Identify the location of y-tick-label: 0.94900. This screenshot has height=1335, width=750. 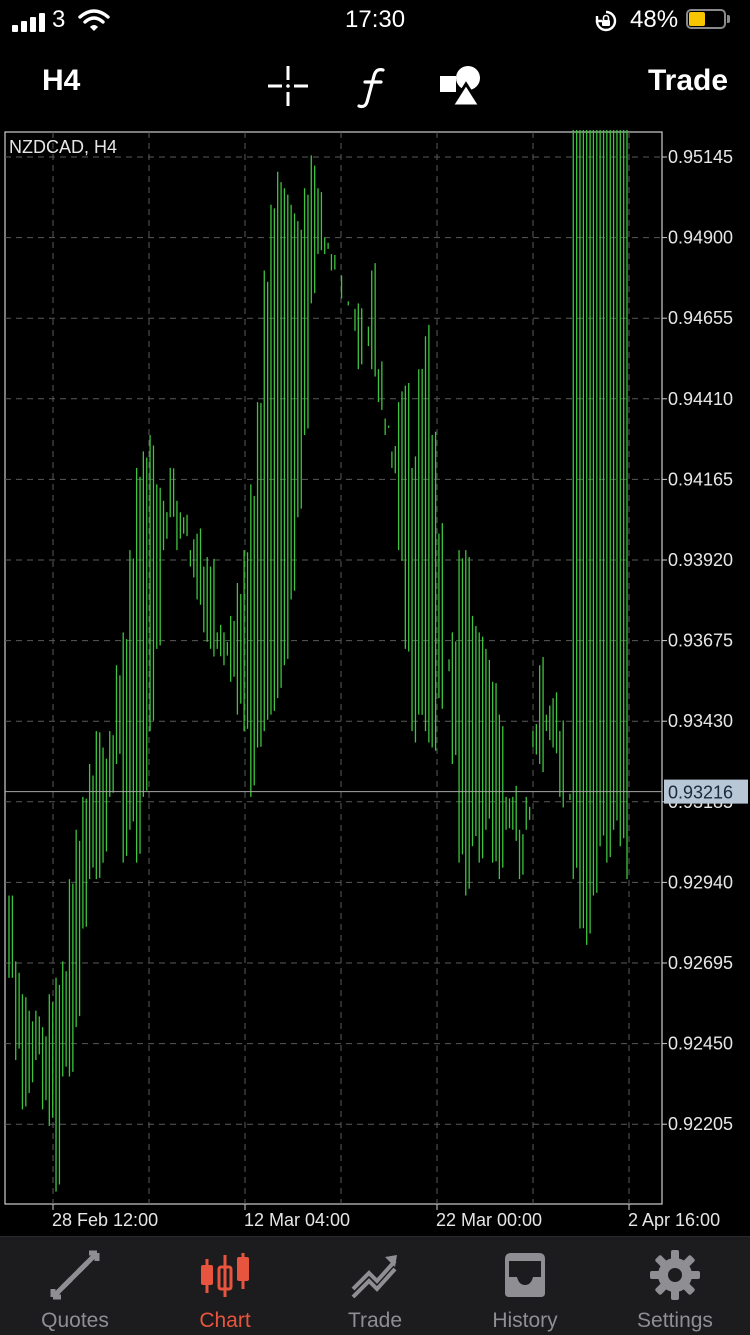
(700, 238).